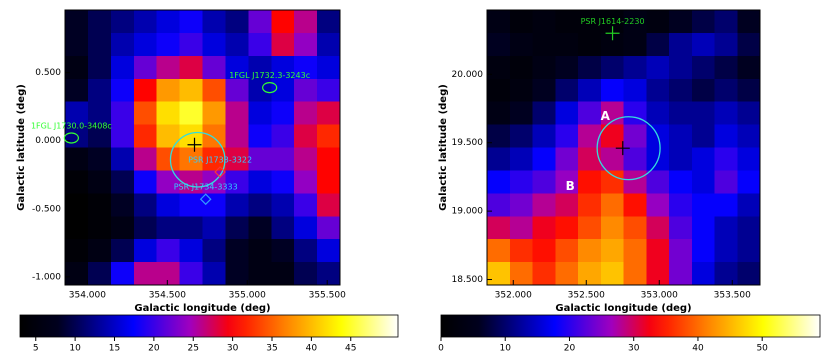  What do you see at coordinates (623, 308) in the screenshot?
I see `x-axis-label: Galactic longitude (deg)` at bounding box center [623, 308].